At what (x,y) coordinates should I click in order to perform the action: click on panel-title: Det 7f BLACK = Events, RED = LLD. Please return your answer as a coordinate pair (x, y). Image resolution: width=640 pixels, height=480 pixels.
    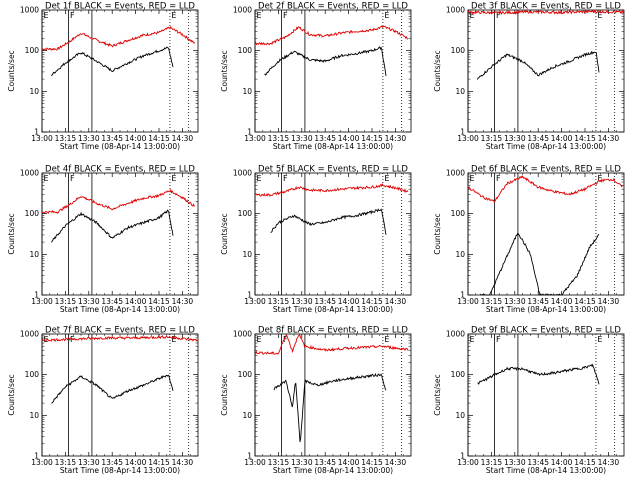
    Looking at the image, I should click on (120, 331).